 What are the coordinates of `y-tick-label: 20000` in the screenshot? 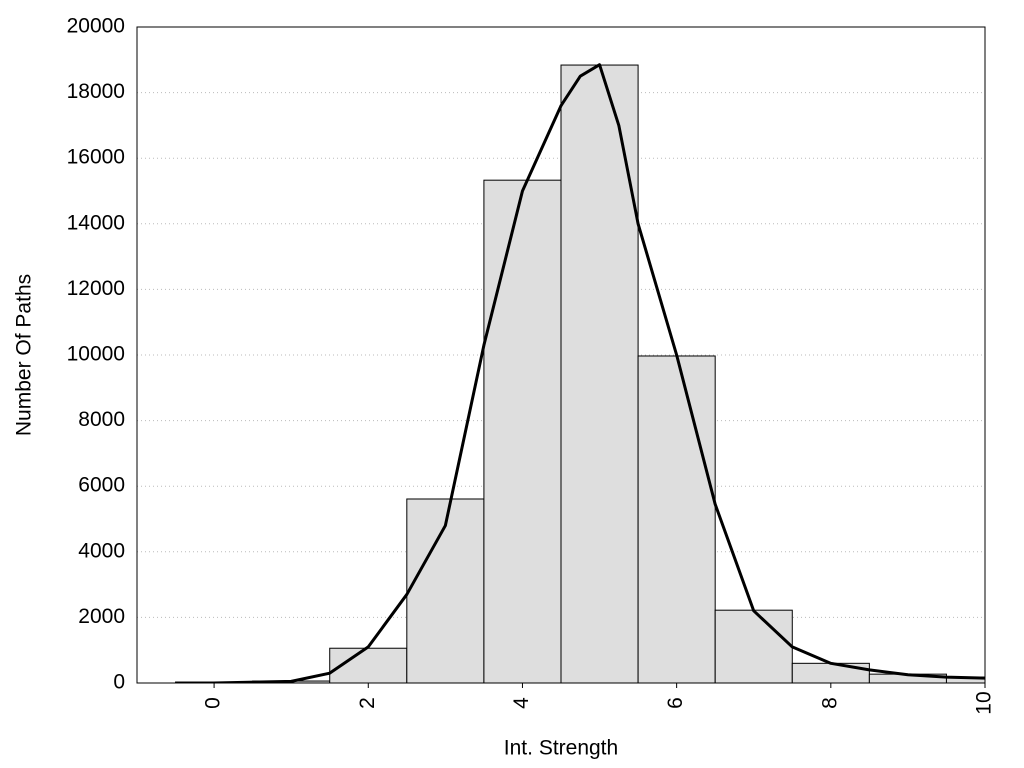 It's located at (96, 26).